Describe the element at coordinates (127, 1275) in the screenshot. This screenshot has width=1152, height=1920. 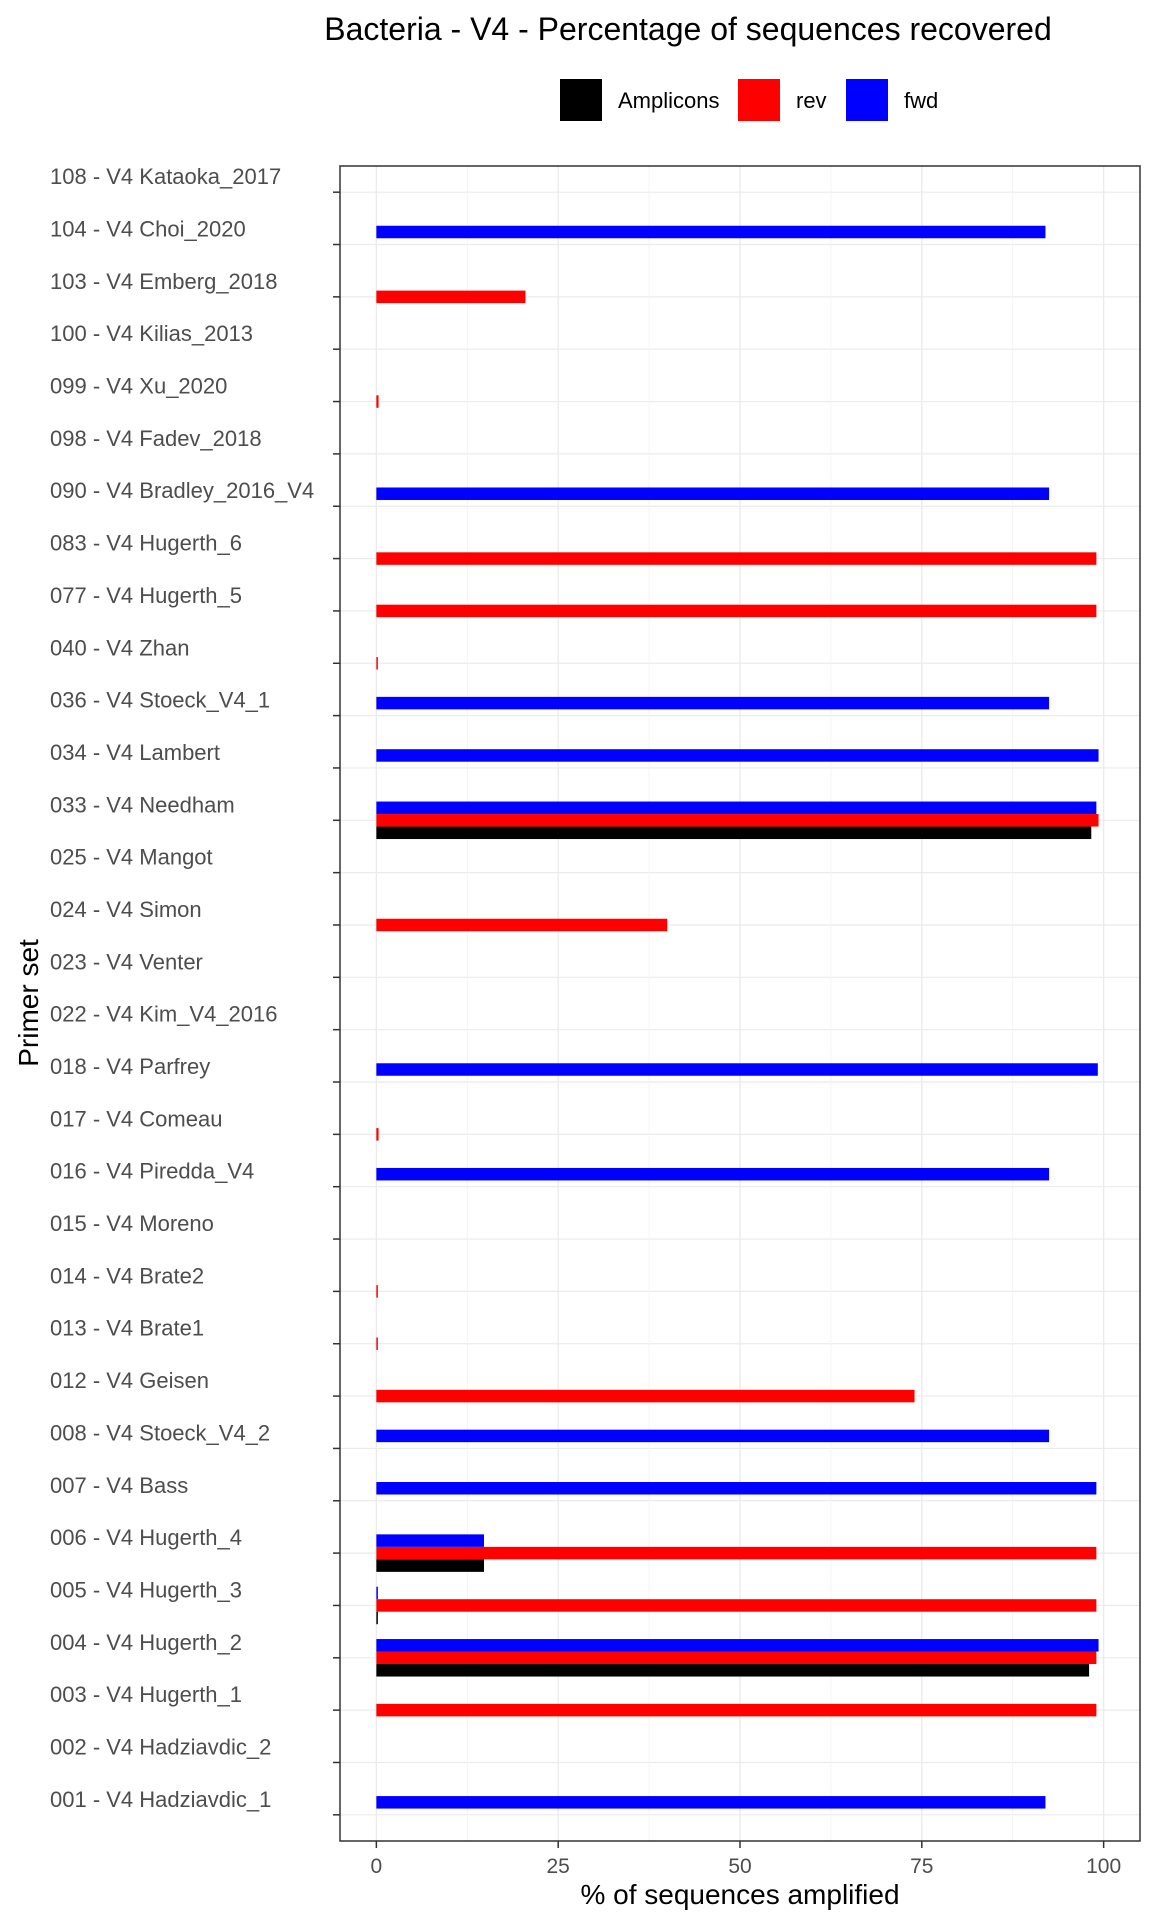
I see `y-tick-label: 014 - V4 Brate2` at that location.